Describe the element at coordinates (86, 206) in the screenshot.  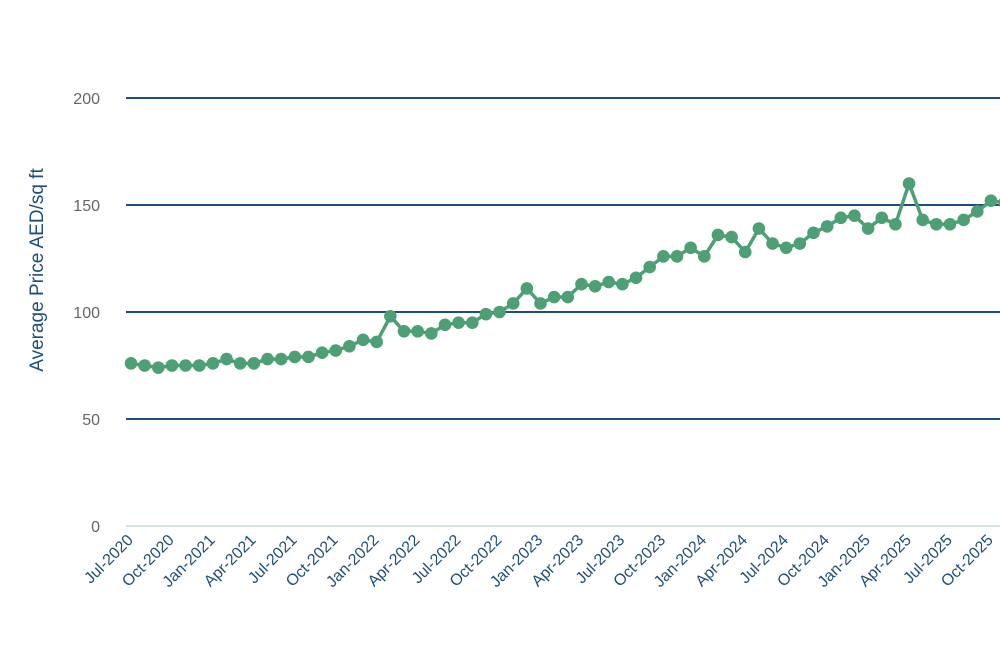
I see `y-tick-label: 150` at that location.